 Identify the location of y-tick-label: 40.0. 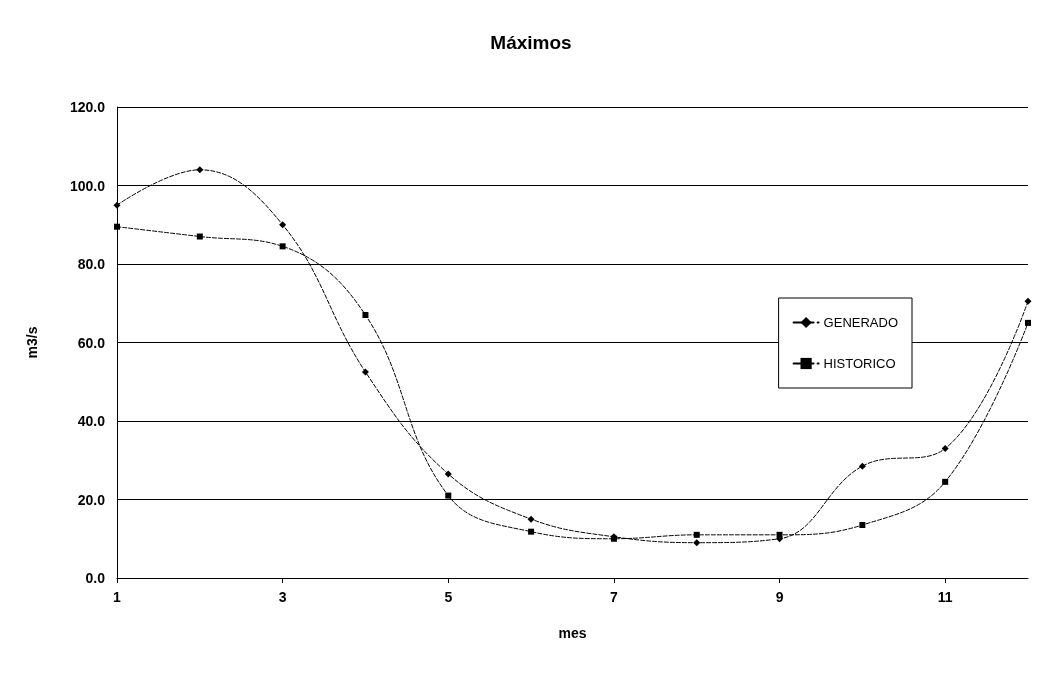
(91, 421).